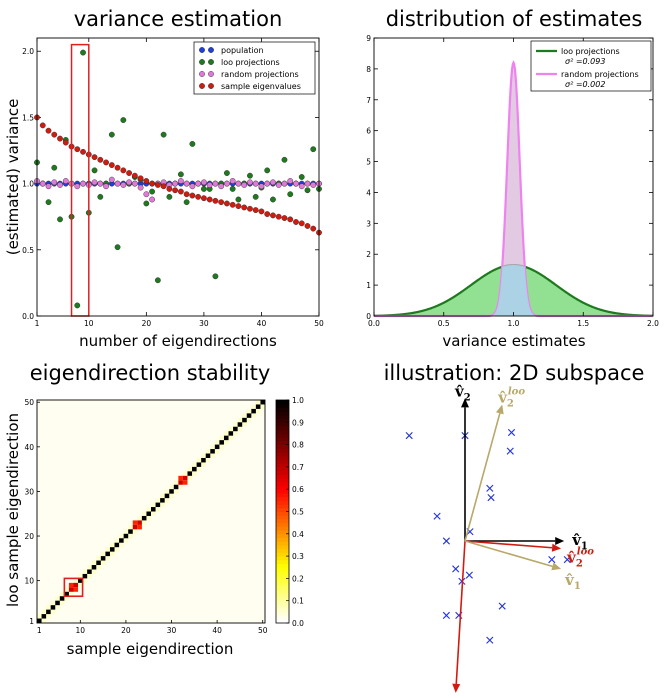 The width and height of the screenshot is (664, 698). Describe the element at coordinates (13, 177) in the screenshot. I see `variance-estimation-ylabel: (estimated) variance` at that location.